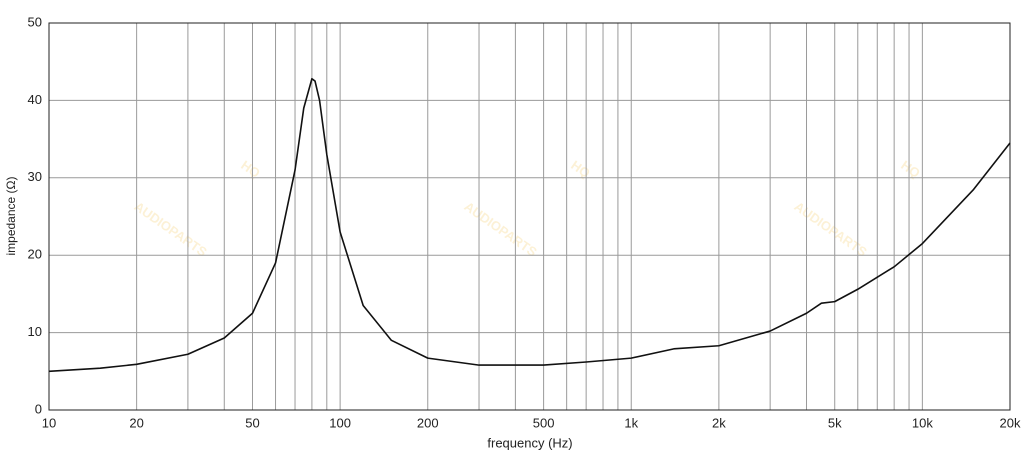  What do you see at coordinates (35, 99) in the screenshot?
I see `y-tick-label: 40` at bounding box center [35, 99].